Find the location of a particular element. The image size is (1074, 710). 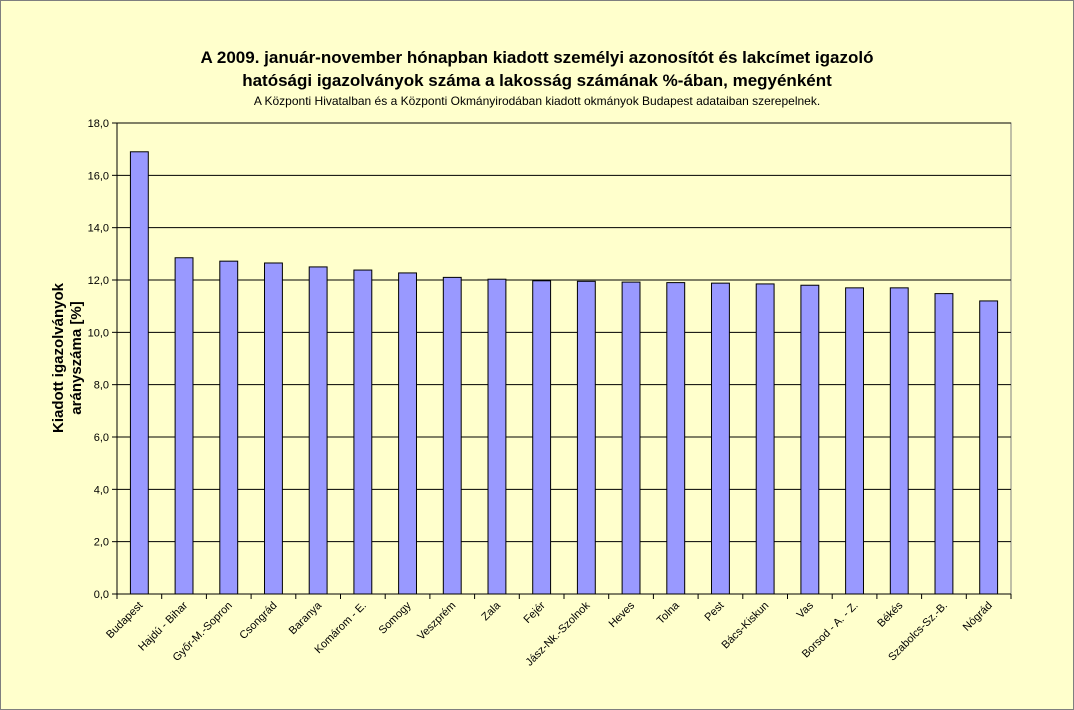

x-tick-label: Heves is located at coordinates (622, 614).